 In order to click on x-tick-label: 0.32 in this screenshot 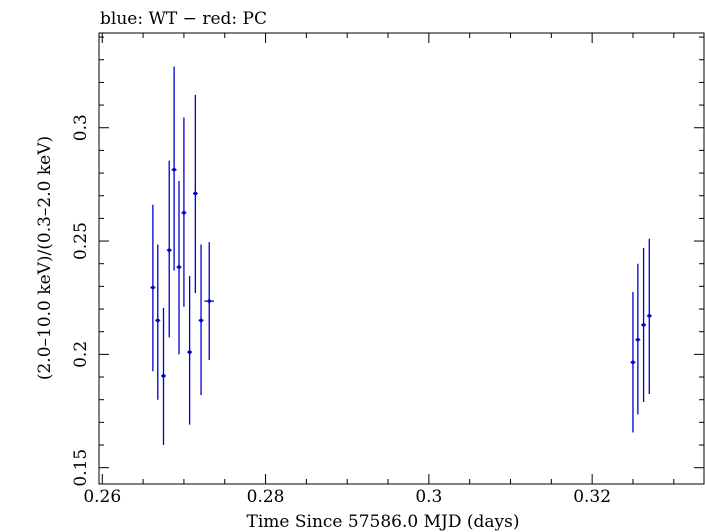, I will do `click(592, 497)`.